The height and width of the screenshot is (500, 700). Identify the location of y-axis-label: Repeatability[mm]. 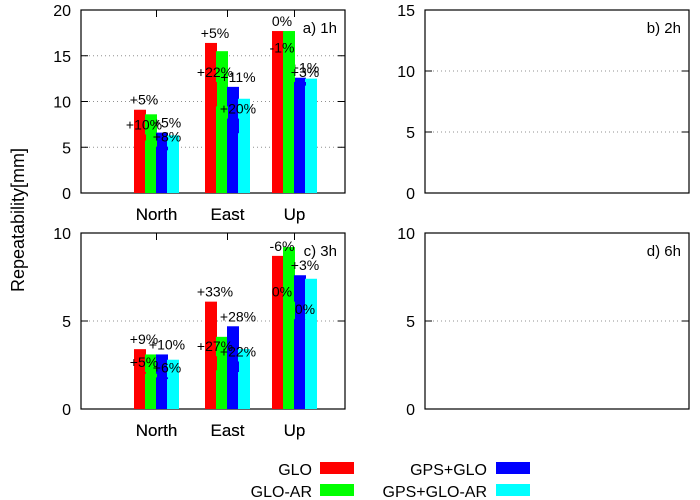
(18, 220).